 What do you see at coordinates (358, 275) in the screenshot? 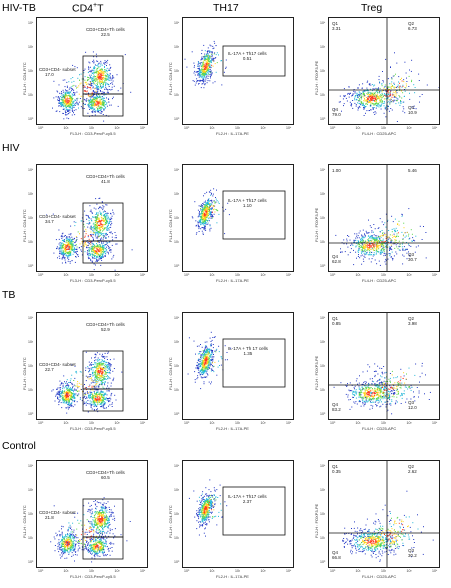
I see `treg-plot-row2-xtick: 10¹` at bounding box center [358, 275].